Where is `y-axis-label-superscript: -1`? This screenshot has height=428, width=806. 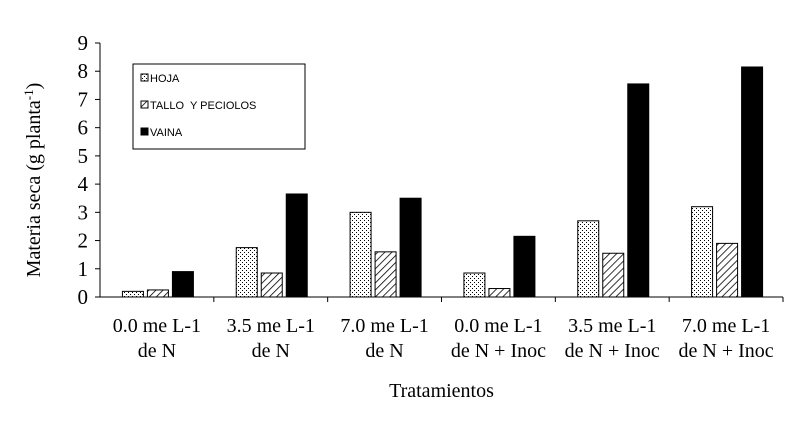
y-axis-label-superscript: -1 is located at coordinates (28, 94).